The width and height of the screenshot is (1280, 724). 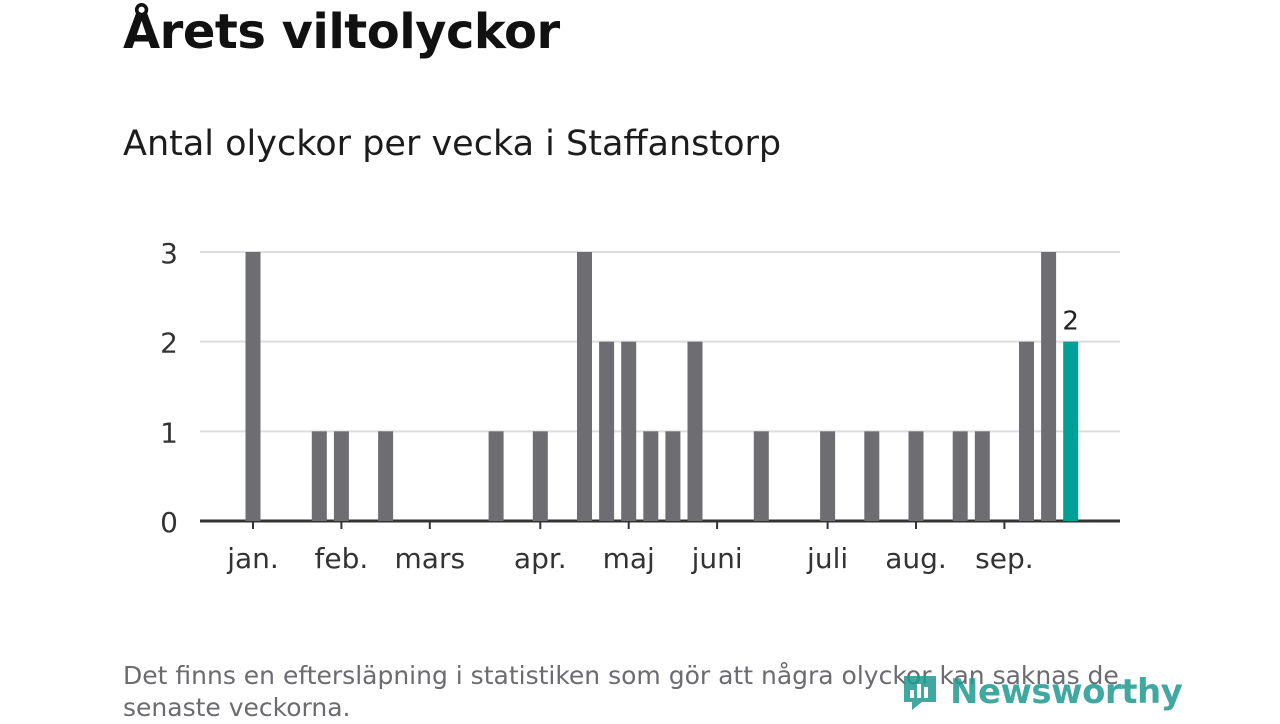 I want to click on data-labels: 2, so click(x=1070, y=322).